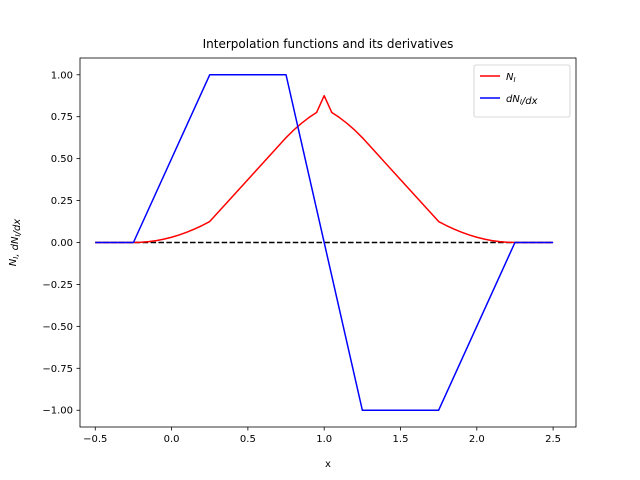 This screenshot has height=480, width=640. Describe the element at coordinates (57, 285) in the screenshot. I see `y-tick-label: −0.25` at that location.